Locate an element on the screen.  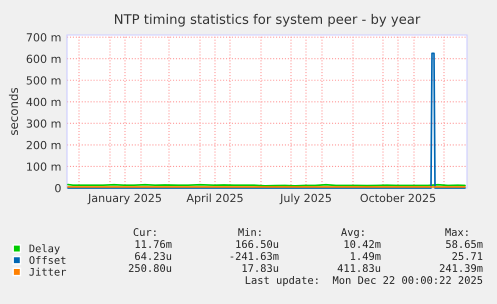
text: 11.76m is located at coordinates (154, 244).